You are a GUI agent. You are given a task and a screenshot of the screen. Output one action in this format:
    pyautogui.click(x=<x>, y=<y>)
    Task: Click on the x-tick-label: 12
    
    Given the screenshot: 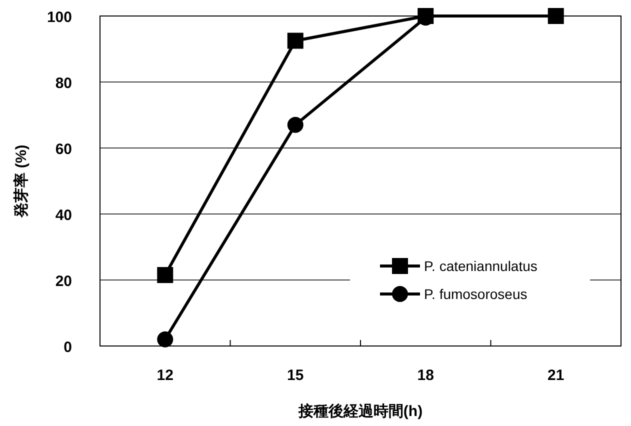 What is the action you would take?
    pyautogui.click(x=165, y=375)
    